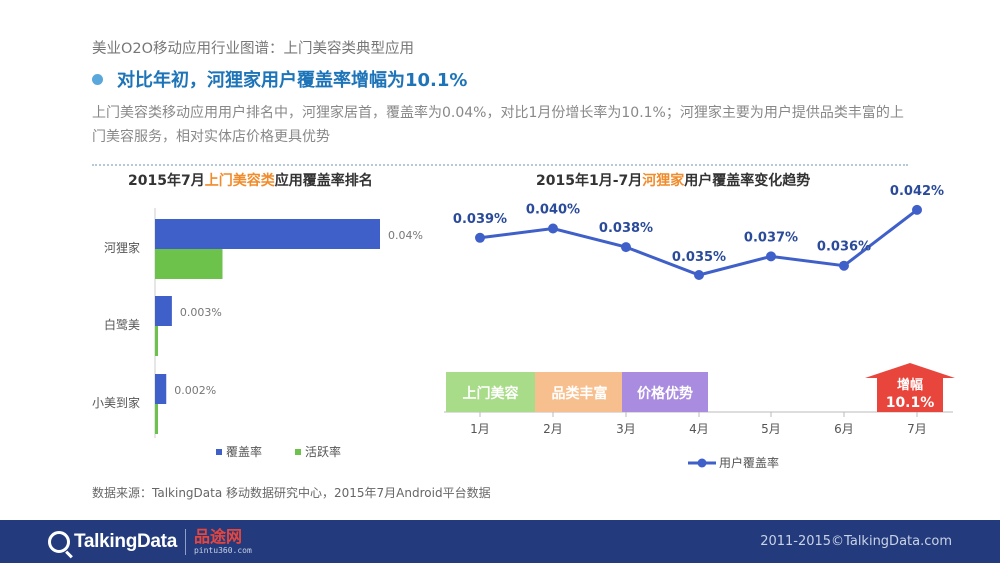 Image resolution: width=1000 pixels, height=563 pixels. I want to click on left-chart-title: 2015年7月上门美容类应用覆盖率排名, so click(250, 181).